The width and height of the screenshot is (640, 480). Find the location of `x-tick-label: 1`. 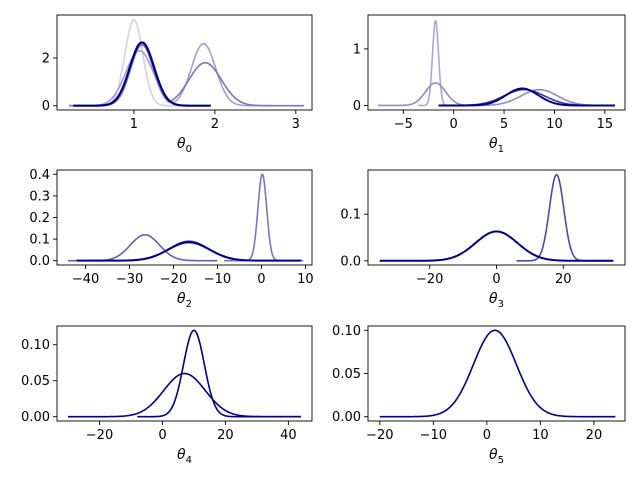

x-tick-label: 1 is located at coordinates (134, 124).